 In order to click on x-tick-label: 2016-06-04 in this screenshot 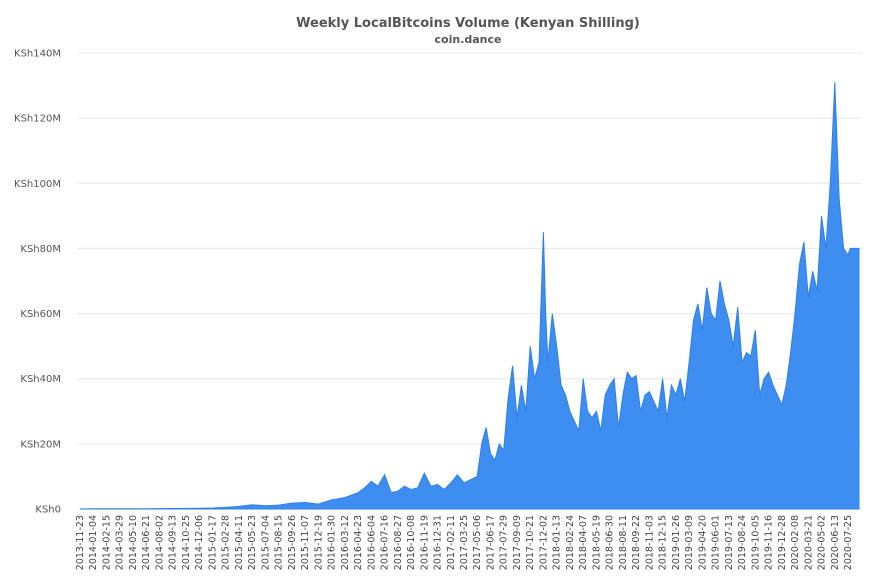, I will do `click(371, 542)`.